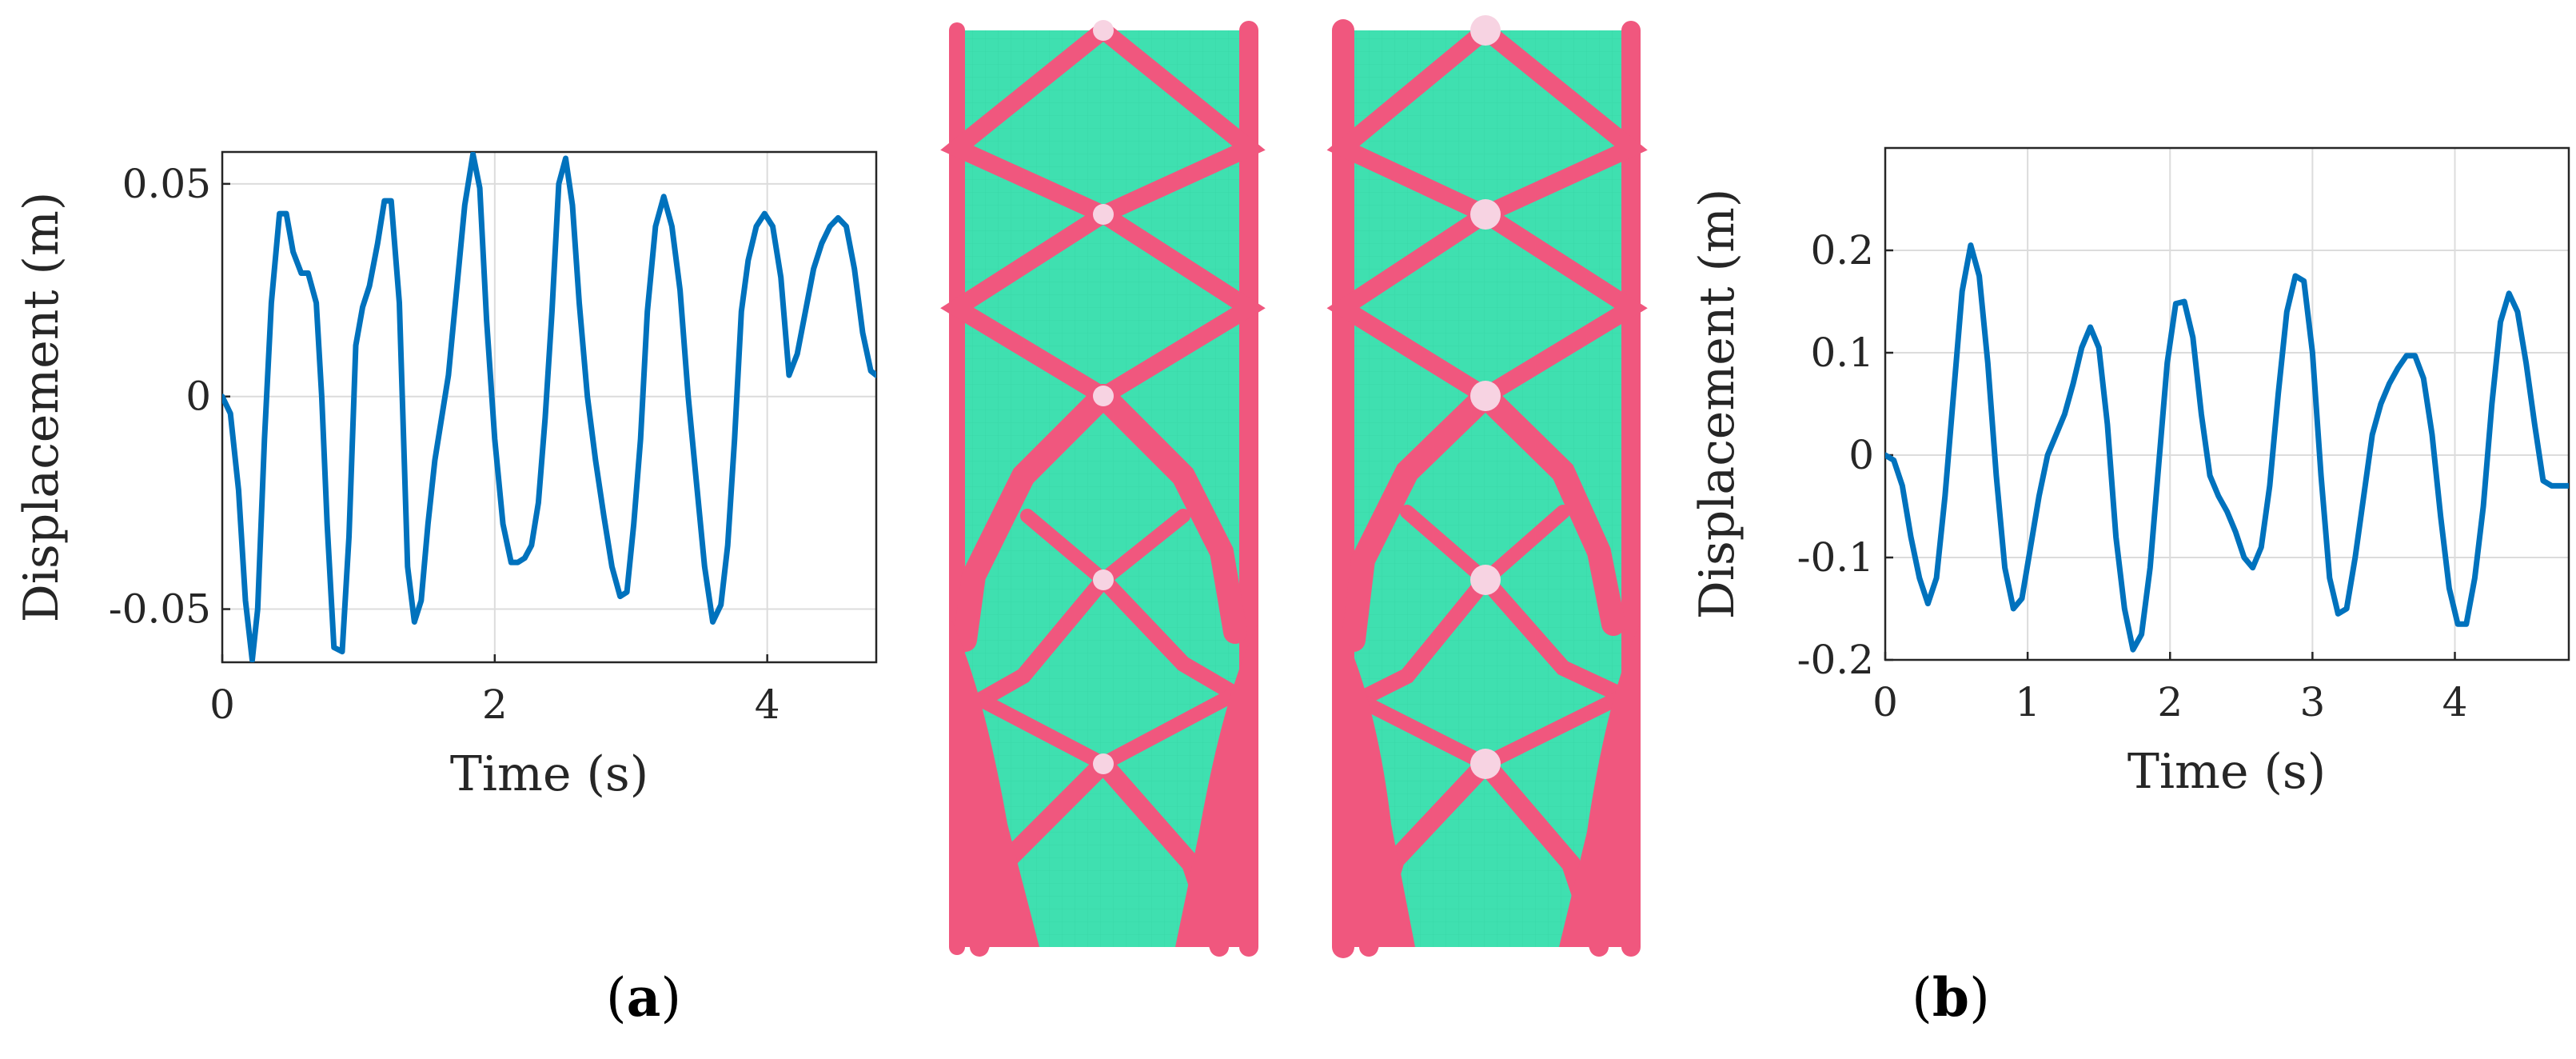  I want to click on chart-b-ticks: 0 1 2 3 4 -0.2 -0.1 0 0.1 0.2, so click(2132, 476).